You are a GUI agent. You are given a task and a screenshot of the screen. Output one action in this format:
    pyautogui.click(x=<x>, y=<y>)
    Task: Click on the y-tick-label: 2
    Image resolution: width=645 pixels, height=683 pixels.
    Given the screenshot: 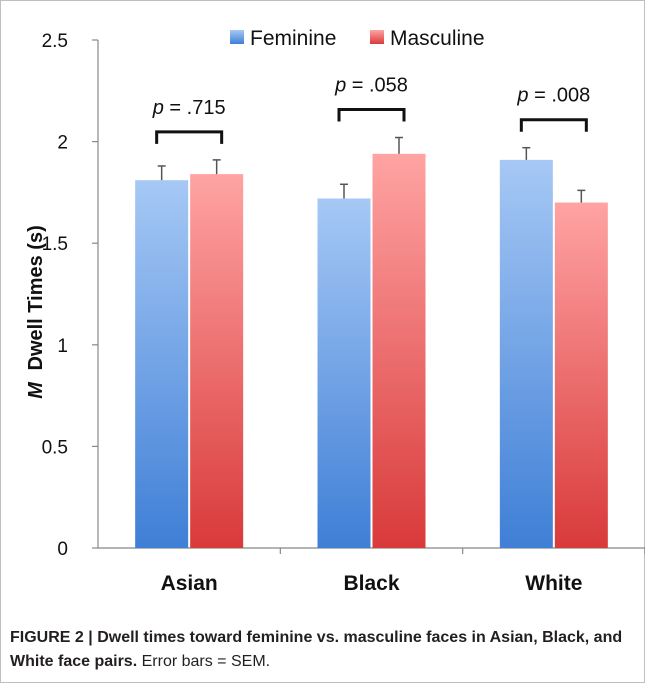 What is the action you would take?
    pyautogui.click(x=62, y=143)
    